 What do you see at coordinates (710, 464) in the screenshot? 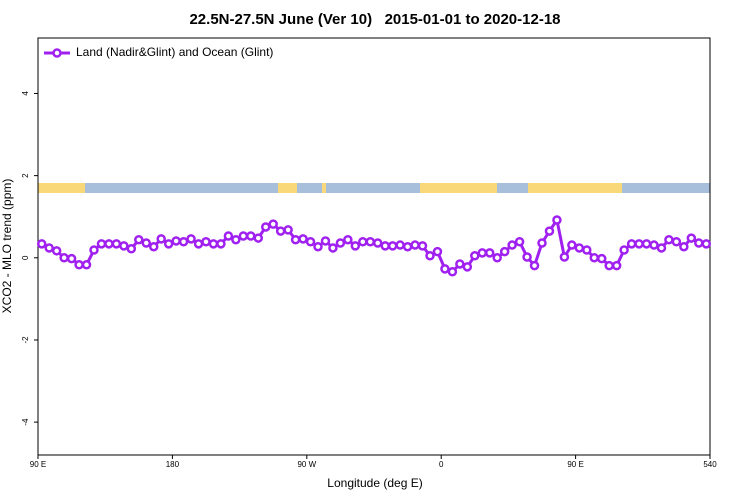
I see `x-tick-label: 540` at bounding box center [710, 464].